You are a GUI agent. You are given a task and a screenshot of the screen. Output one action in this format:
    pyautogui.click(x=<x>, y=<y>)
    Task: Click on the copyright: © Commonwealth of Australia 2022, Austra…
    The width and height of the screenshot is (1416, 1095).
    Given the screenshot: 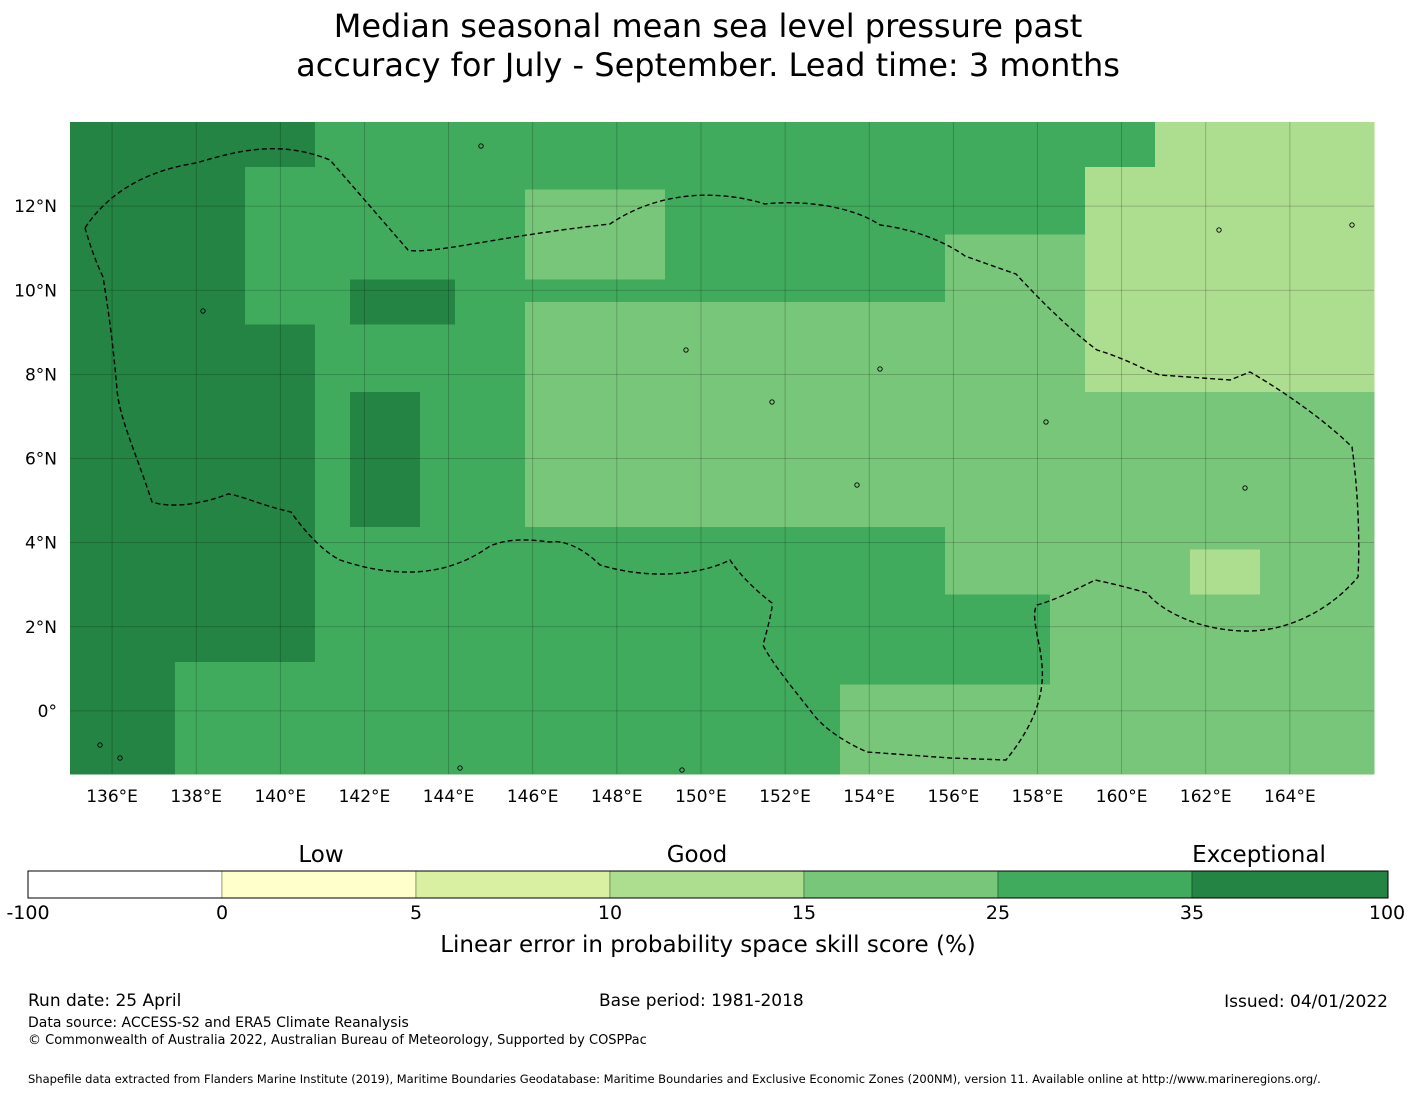 What is the action you would take?
    pyautogui.click(x=337, y=1040)
    